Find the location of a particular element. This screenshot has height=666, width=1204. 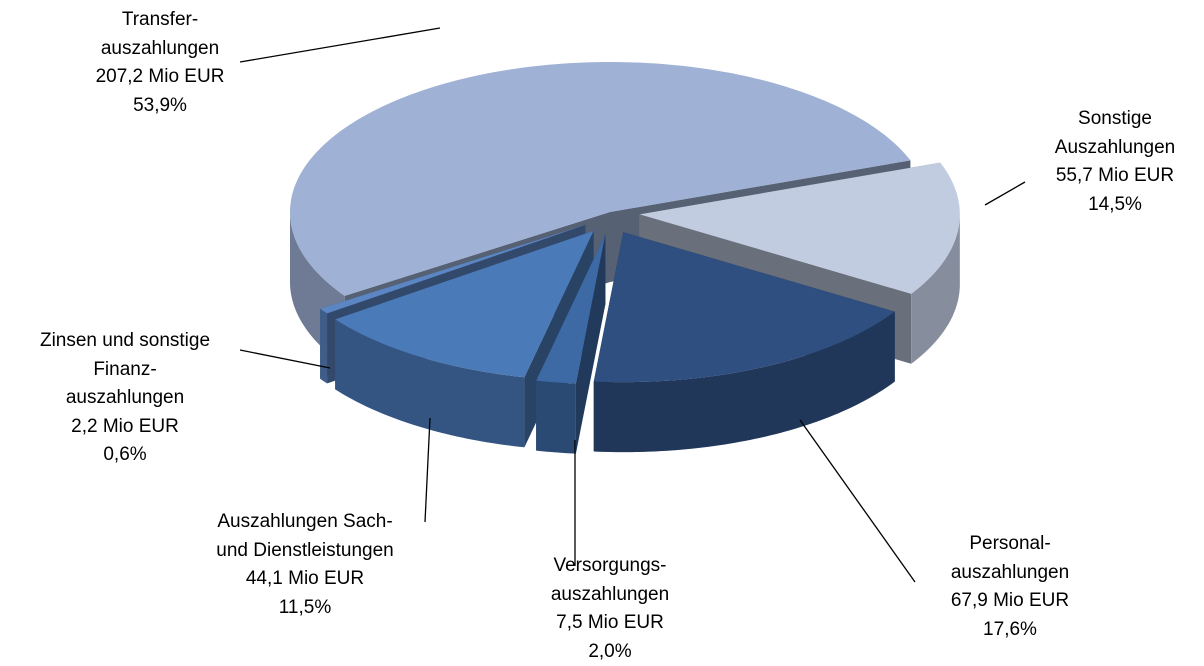

amount-label: 2,2 Mio EUR is located at coordinates (125, 426).